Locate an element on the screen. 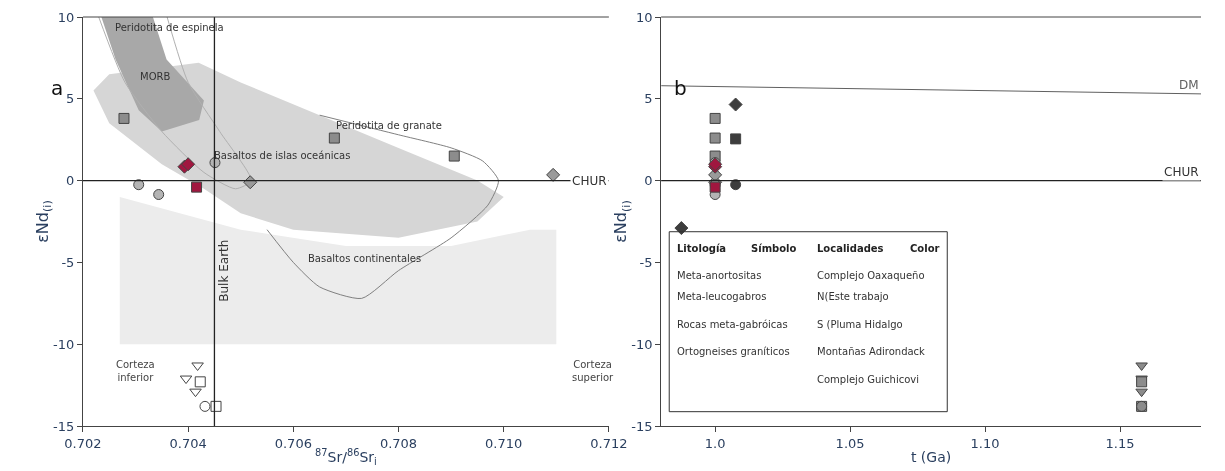 The image size is (1225, 471). x-tick-label: 1.10 is located at coordinates (985, 443).